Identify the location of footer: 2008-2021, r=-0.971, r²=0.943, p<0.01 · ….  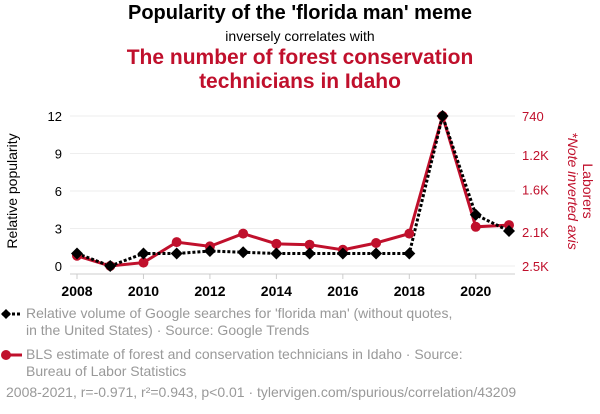
(261, 392).